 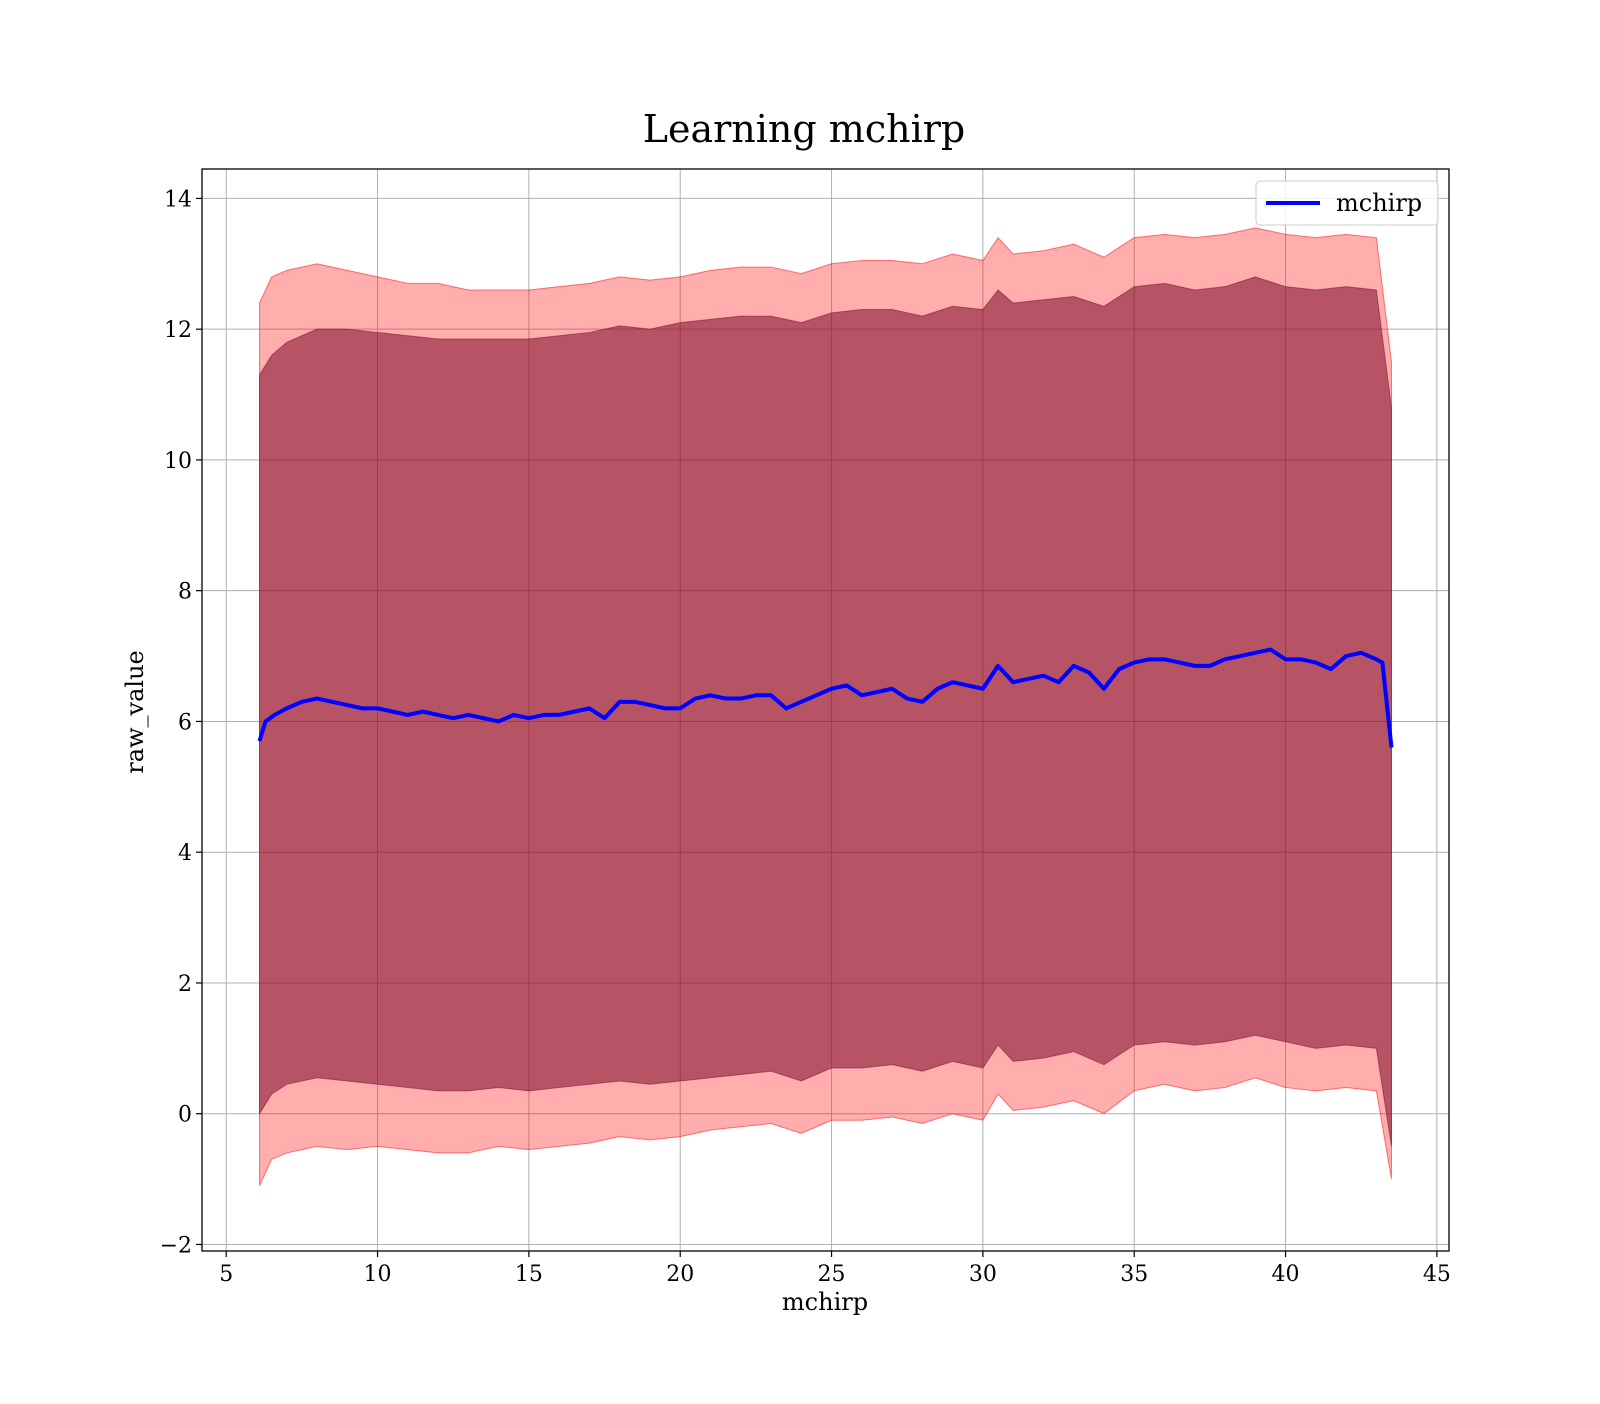 I want to click on legend: mchirp, so click(x=1347, y=203).